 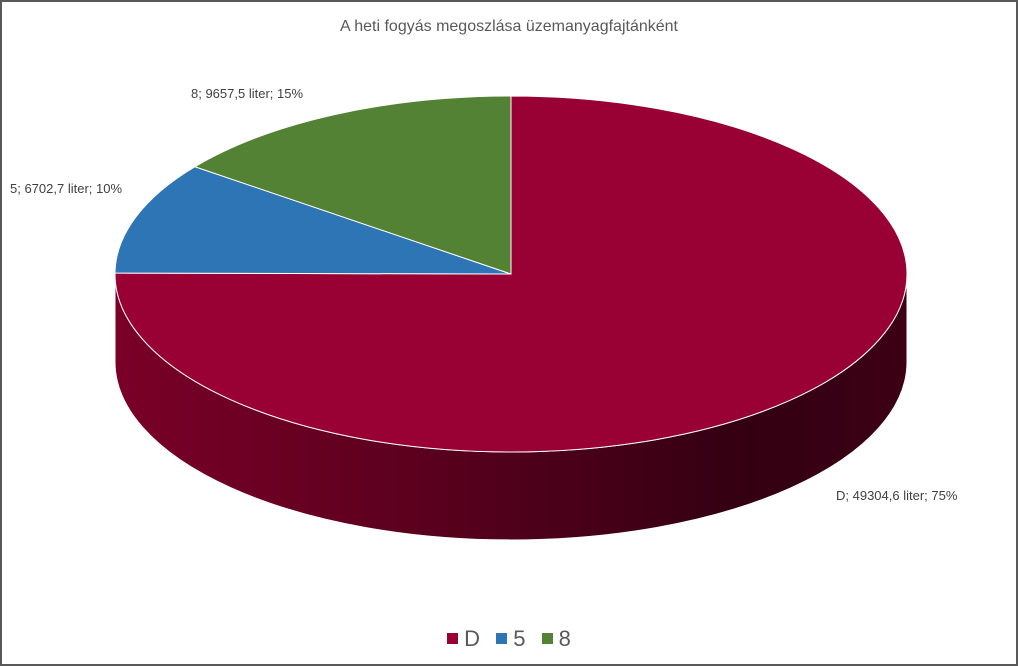 I want to click on data-label-5: 5; 6702,7 liter; 10%, so click(x=66, y=188).